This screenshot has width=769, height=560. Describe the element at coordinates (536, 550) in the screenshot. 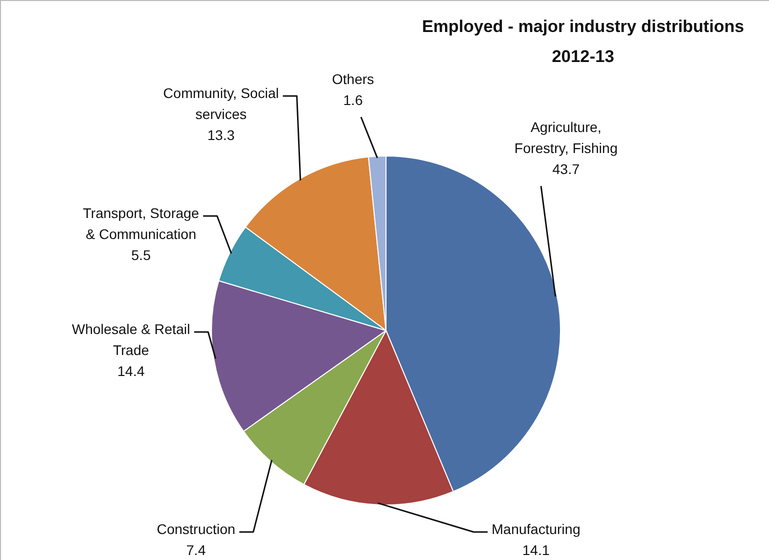

I see `data-label: 14.1` at that location.